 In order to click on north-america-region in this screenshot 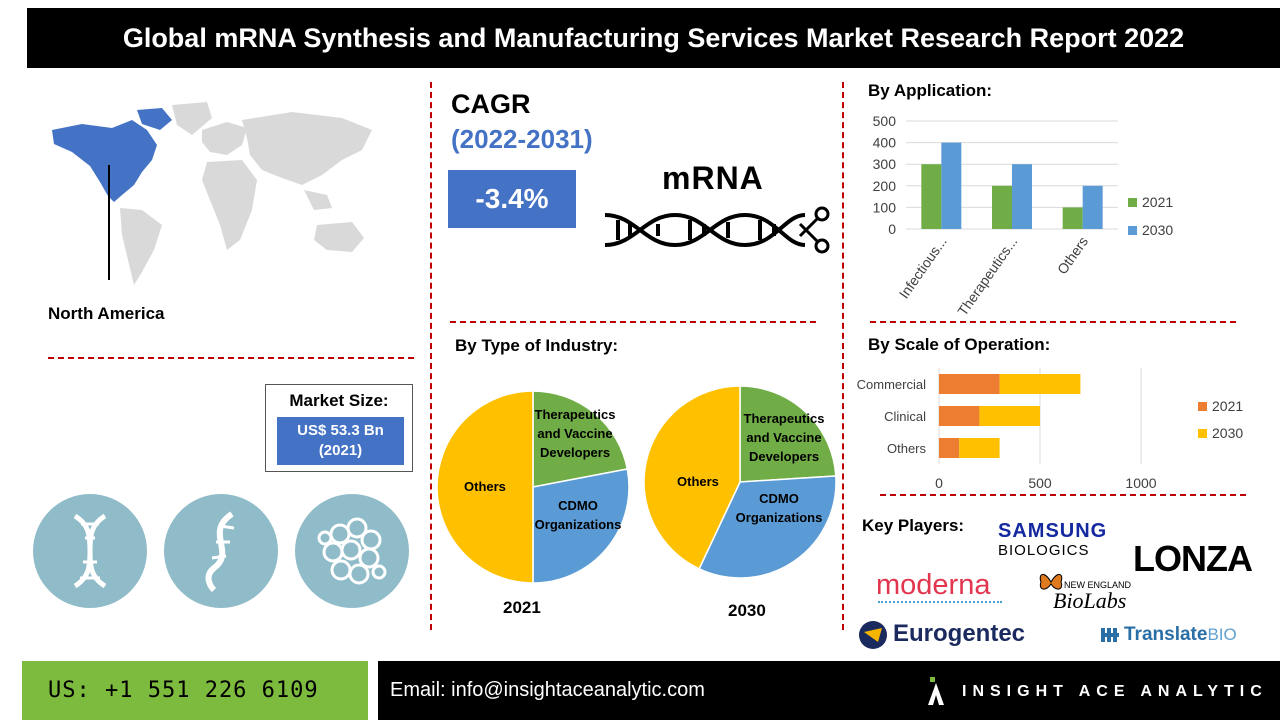, I will do `click(104, 161)`.